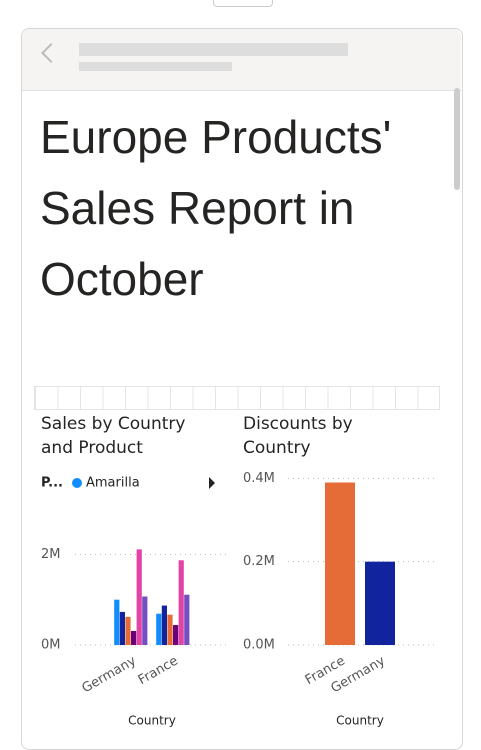 This screenshot has height=750, width=481. Describe the element at coordinates (212, 483) in the screenshot. I see `legend-next` at that location.